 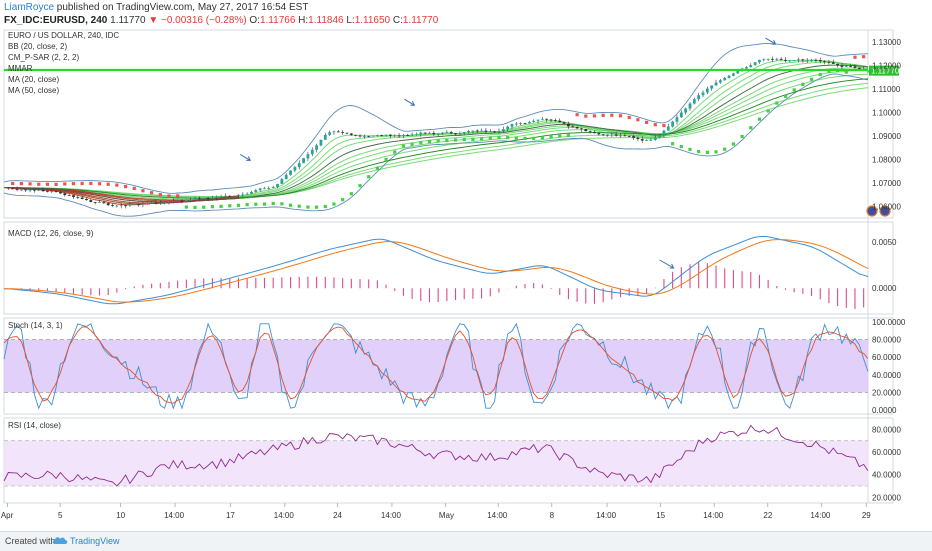 What do you see at coordinates (886, 136) in the screenshot?
I see `price-axis-tick: 1.09000` at bounding box center [886, 136].